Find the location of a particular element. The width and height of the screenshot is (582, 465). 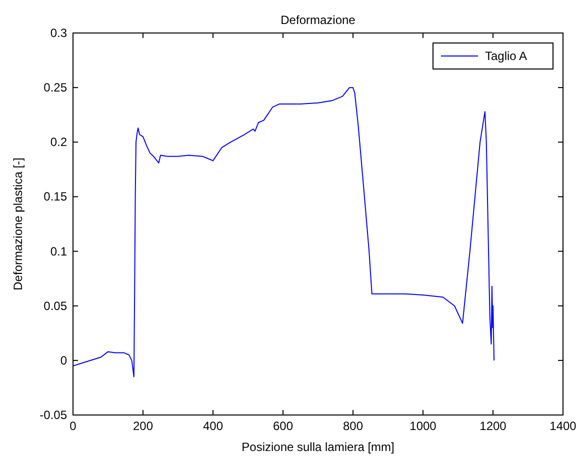

x-tick-label: 200 is located at coordinates (143, 426).